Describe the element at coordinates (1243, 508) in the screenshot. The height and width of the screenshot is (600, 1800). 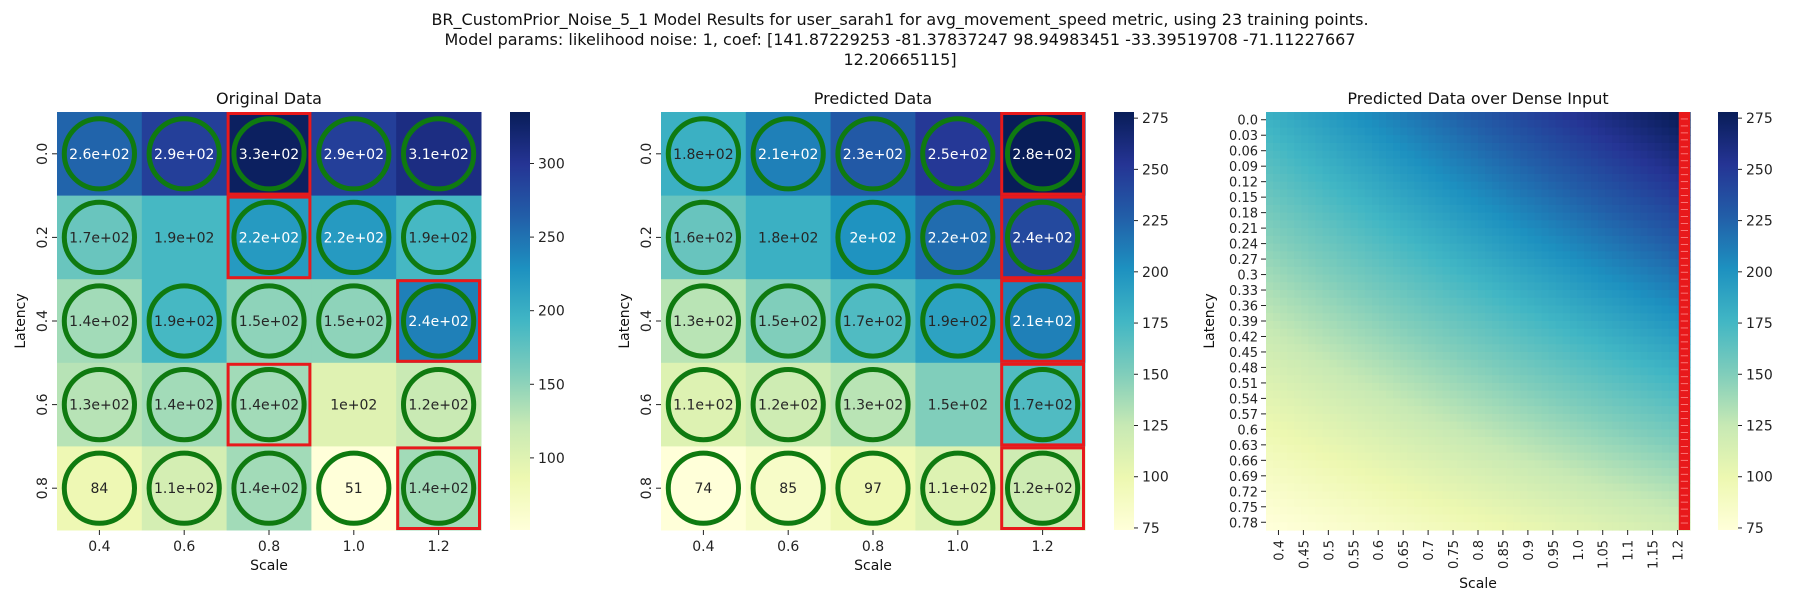
I see `y-tick-label: 0.75` at that location.